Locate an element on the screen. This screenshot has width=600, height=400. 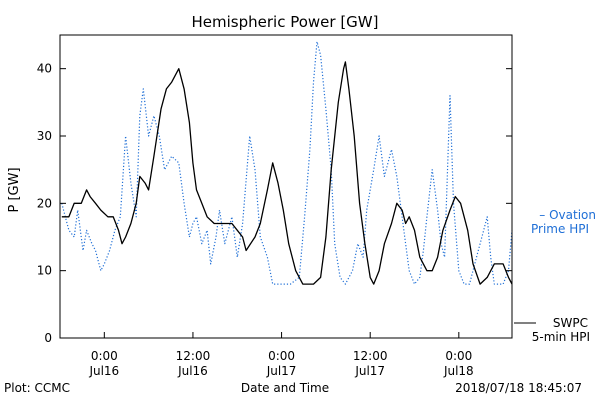
x-tick-date-2: Jul17 is located at coordinates (281, 371).